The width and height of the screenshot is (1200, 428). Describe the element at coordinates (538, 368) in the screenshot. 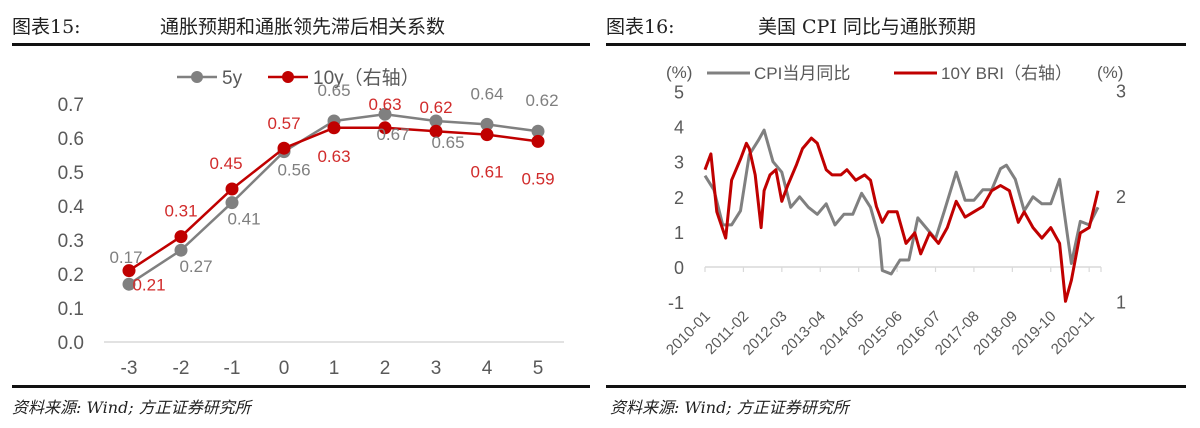

I see `x-tick-label: 5` at that location.